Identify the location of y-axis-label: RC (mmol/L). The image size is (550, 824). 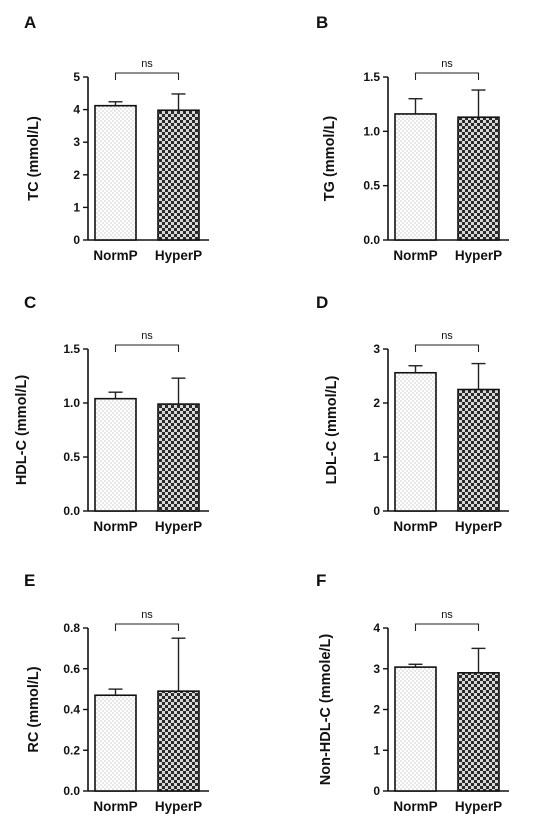
(34, 709).